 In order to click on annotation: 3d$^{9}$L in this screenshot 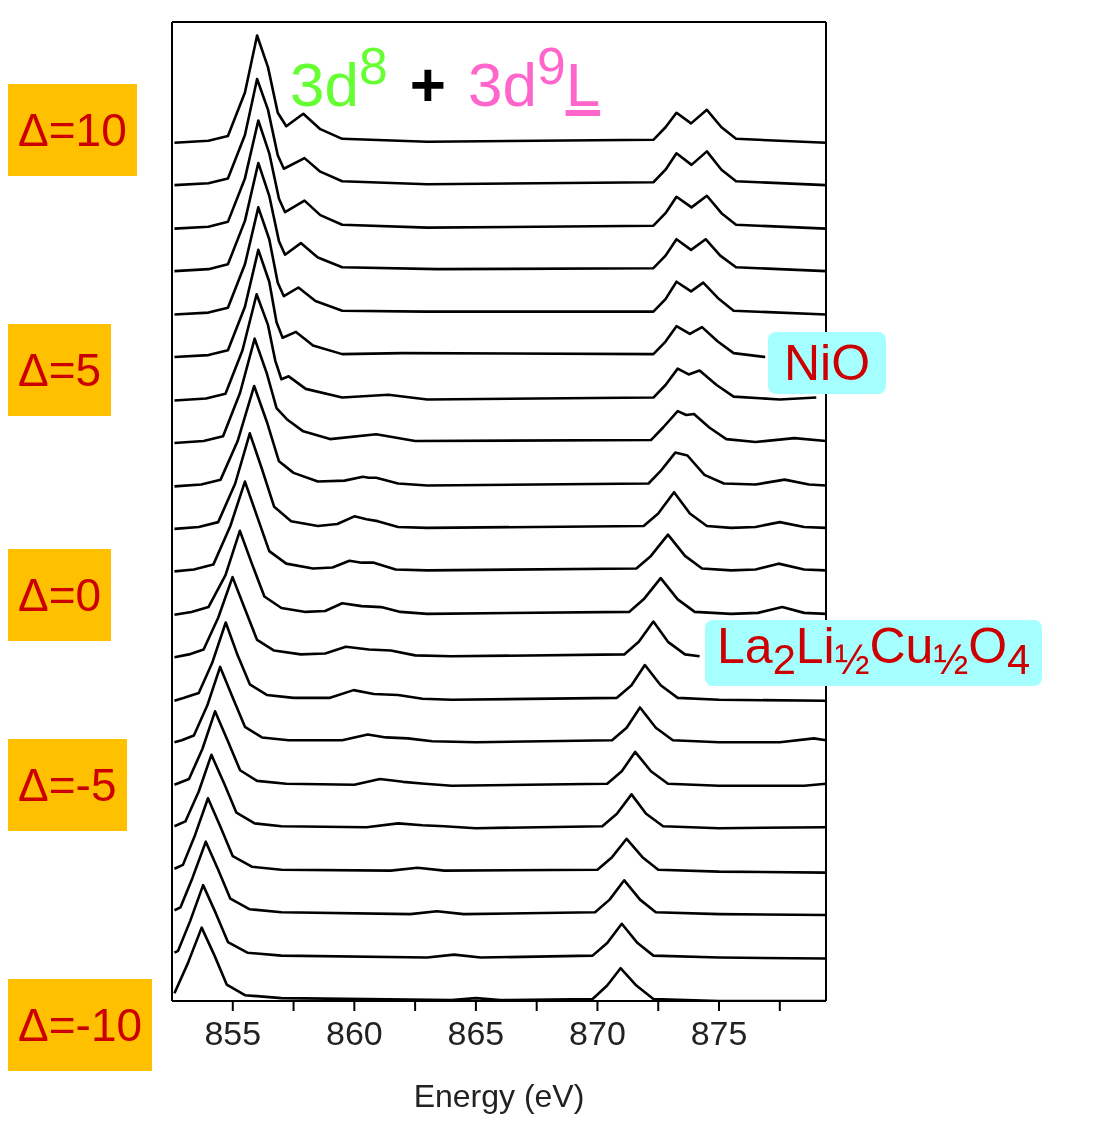, I will do `click(534, 78)`.